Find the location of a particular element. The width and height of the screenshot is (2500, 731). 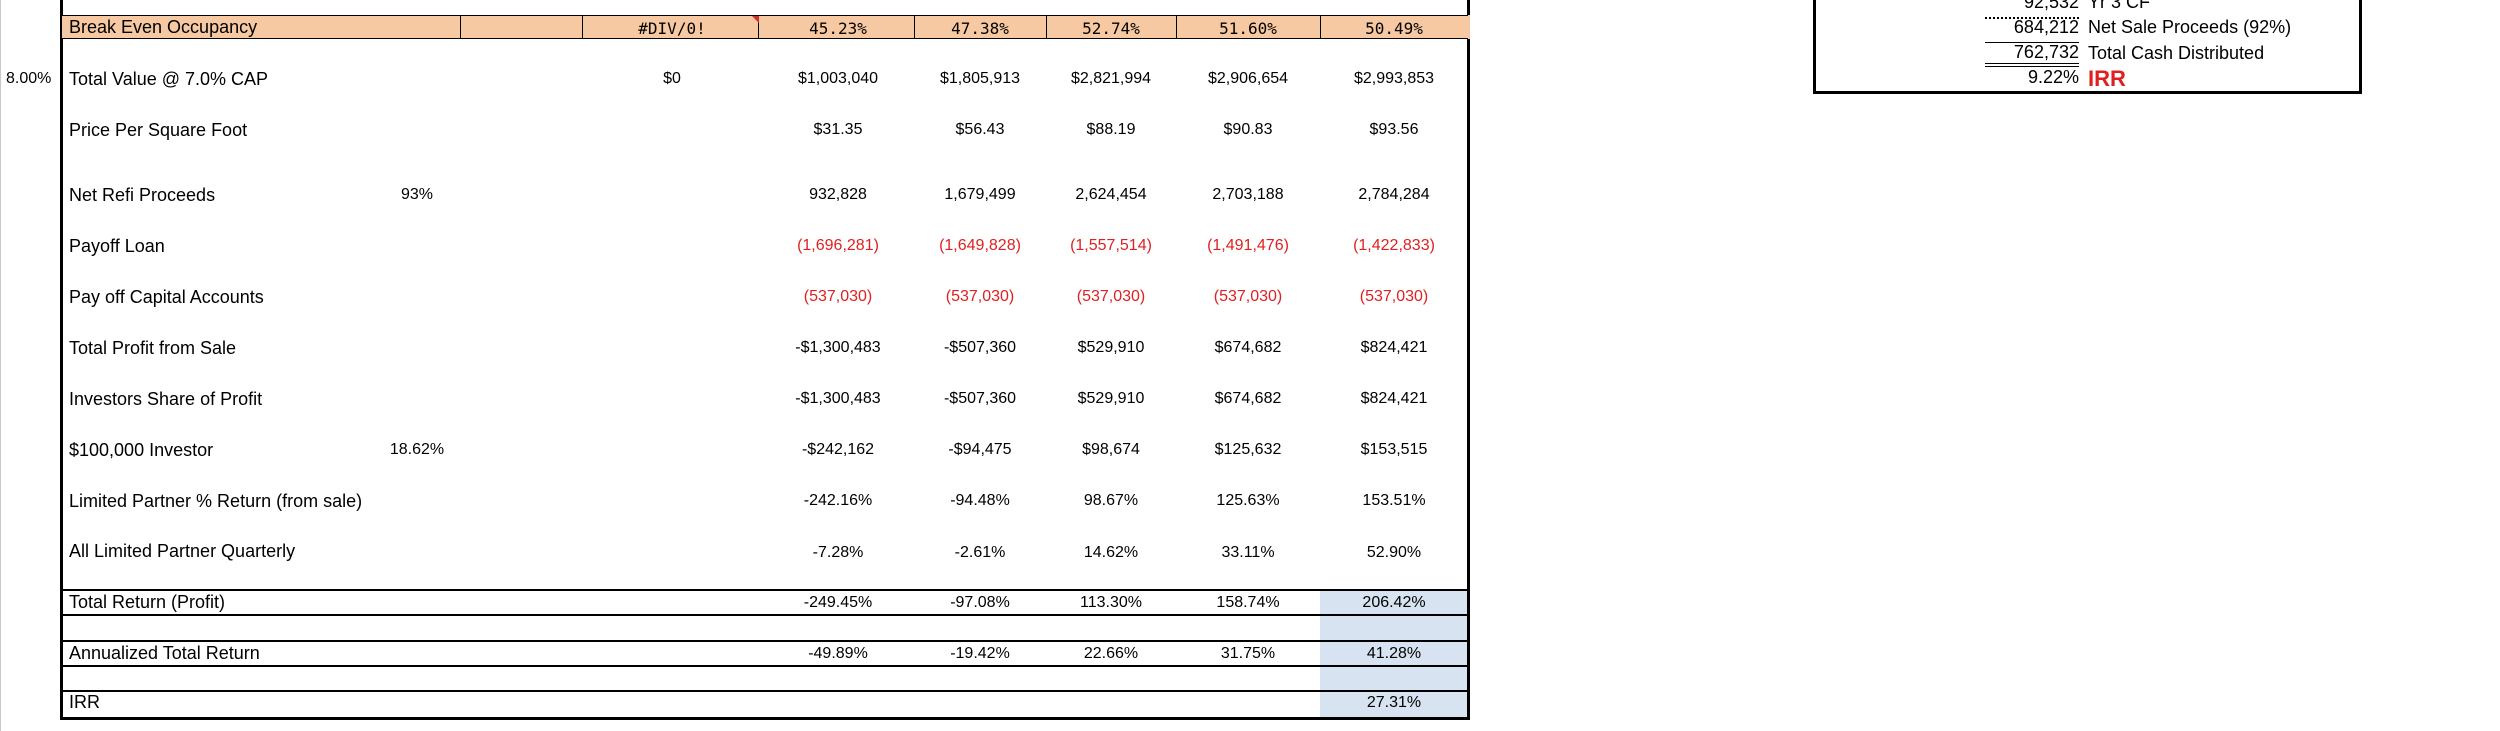

summary-value: 92,532 is located at coordinates (2051, 6).